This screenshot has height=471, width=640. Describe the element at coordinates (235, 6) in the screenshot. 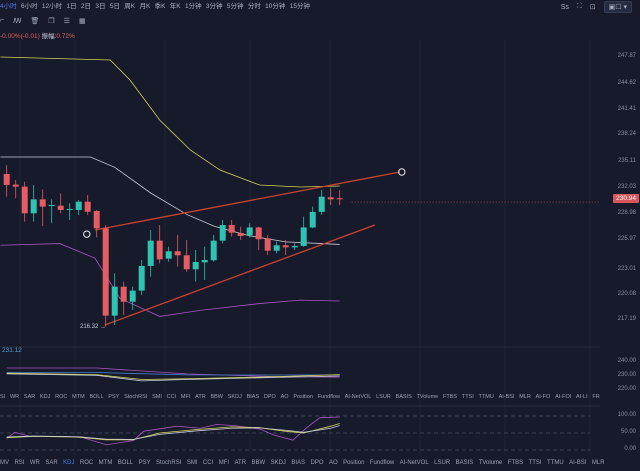

I see `timeframe-13: 5分钟` at that location.